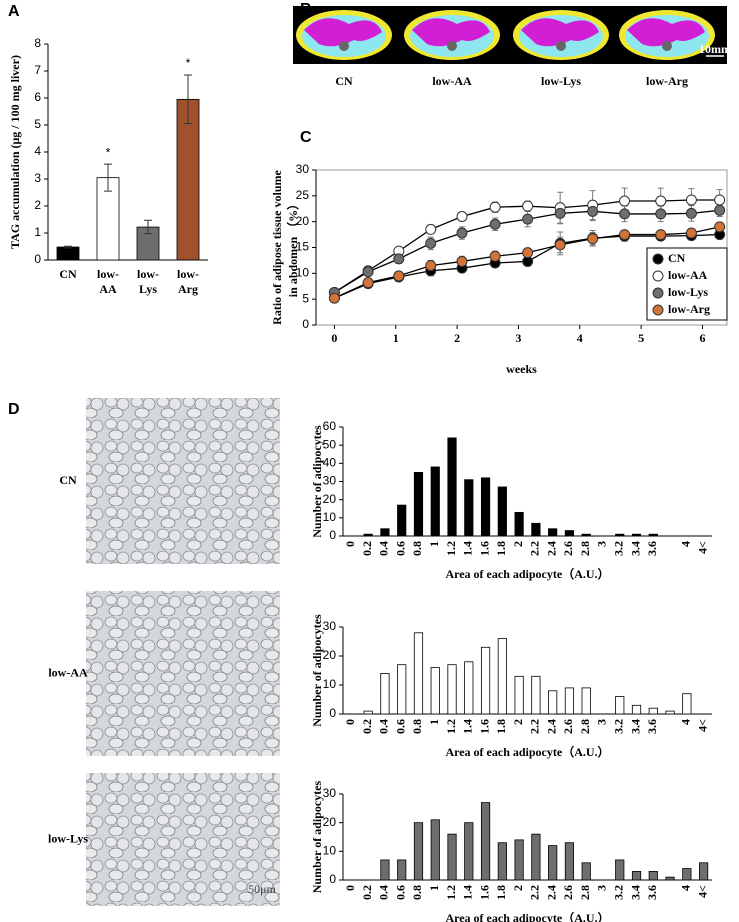  What do you see at coordinates (686, 722) in the screenshot?
I see `x-tick-label: 4` at bounding box center [686, 722].